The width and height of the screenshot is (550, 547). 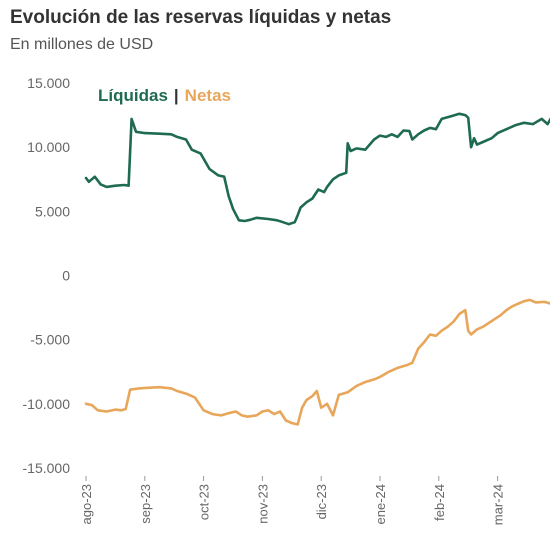 I want to click on y-tick-label: 10.000, so click(x=48, y=147).